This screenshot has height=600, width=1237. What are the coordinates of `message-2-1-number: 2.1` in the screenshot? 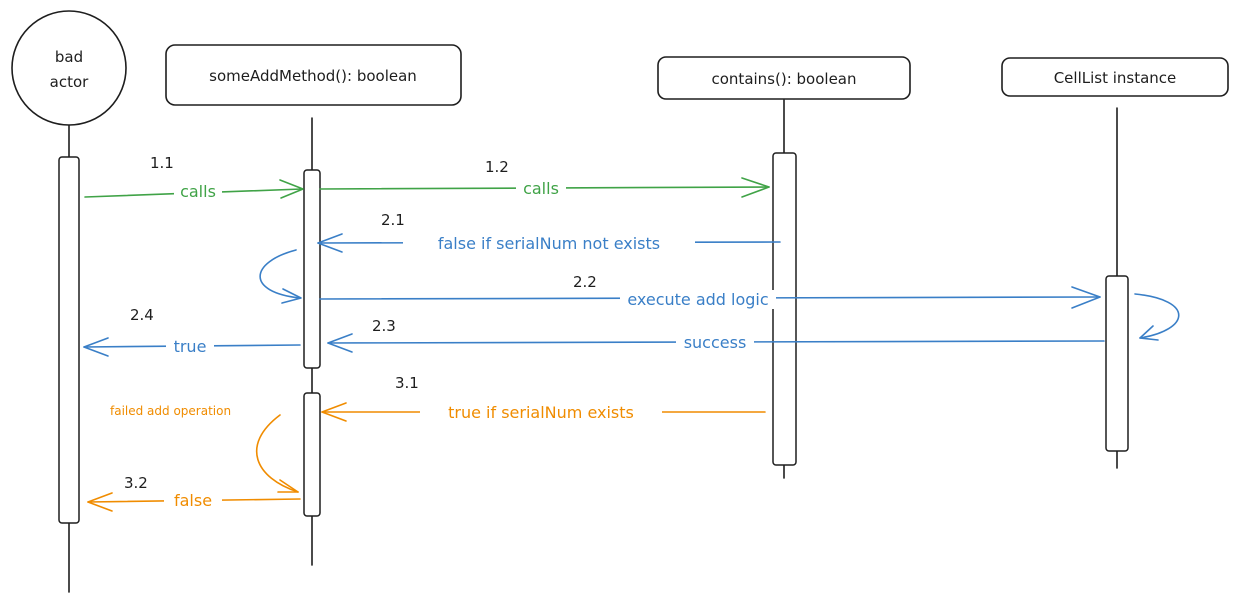 It's located at (393, 220).